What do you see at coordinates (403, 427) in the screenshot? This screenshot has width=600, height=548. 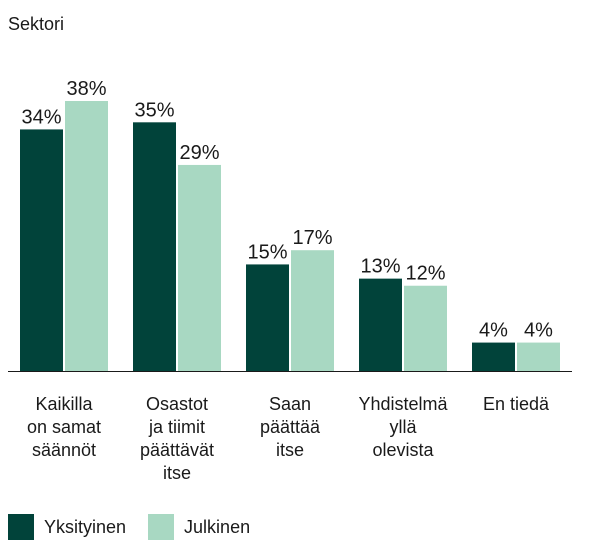 I see `category-label-3: Yhdistelmä yllä olevista` at bounding box center [403, 427].